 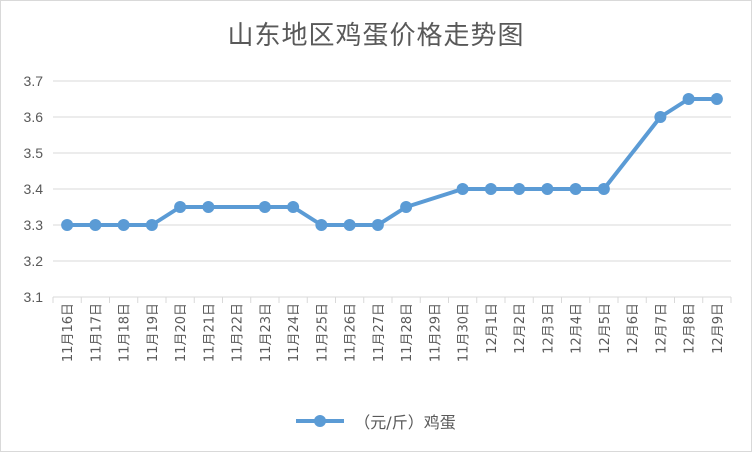 I want to click on legend: （元/斤）鸡蛋, so click(x=376, y=421).